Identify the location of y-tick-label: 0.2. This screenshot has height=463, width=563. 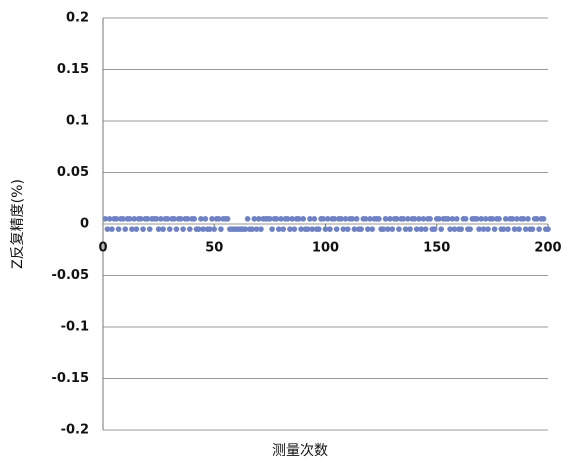
(77, 18).